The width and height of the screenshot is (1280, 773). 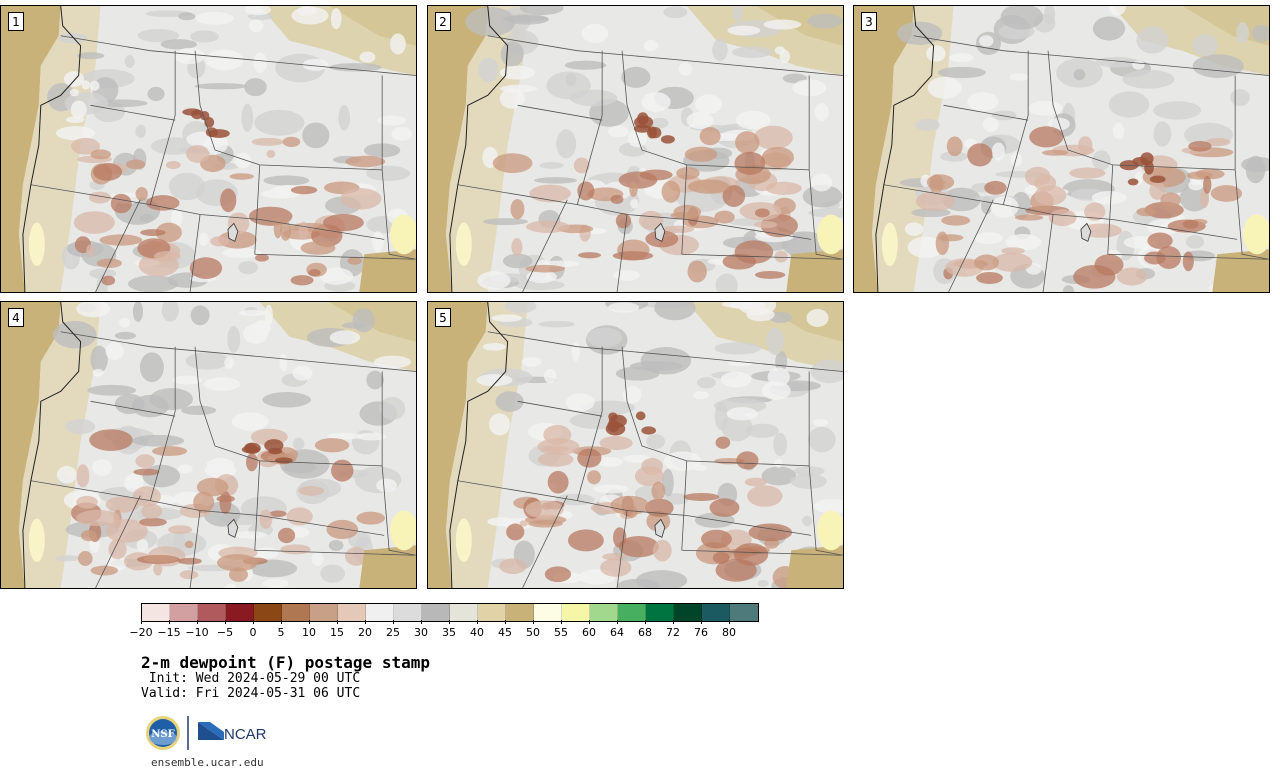 I want to click on coastline, so click(x=479, y=445).